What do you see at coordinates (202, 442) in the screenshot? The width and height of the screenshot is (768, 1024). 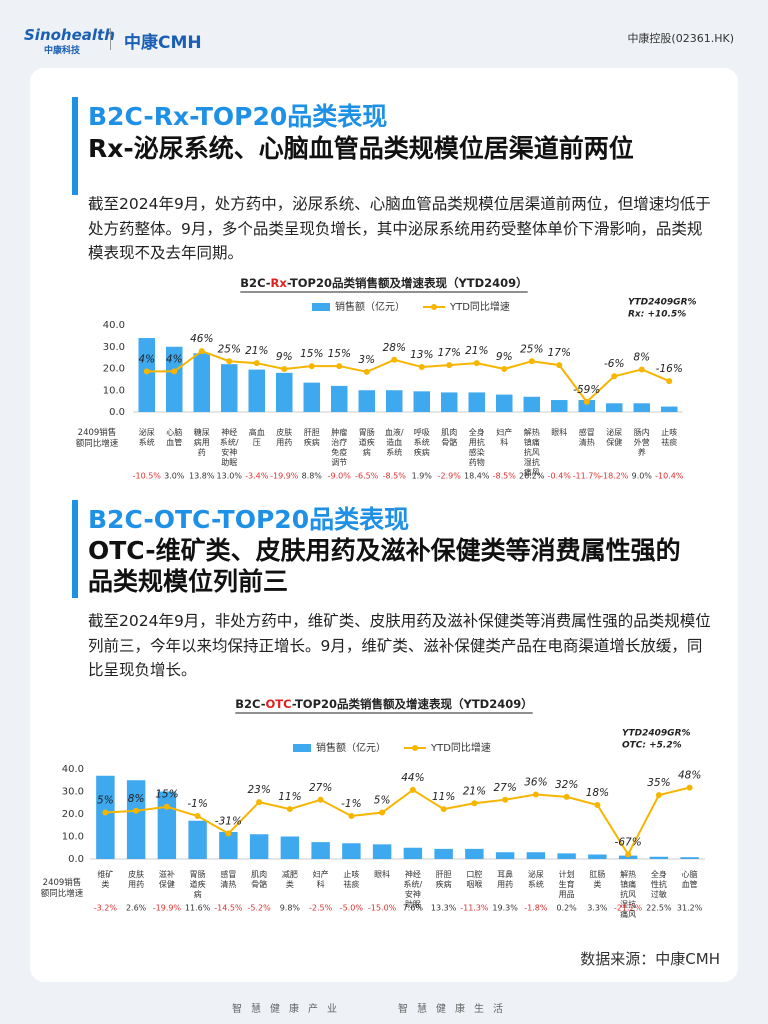 I see `x-tick-label: 糖尿病用药` at bounding box center [202, 442].